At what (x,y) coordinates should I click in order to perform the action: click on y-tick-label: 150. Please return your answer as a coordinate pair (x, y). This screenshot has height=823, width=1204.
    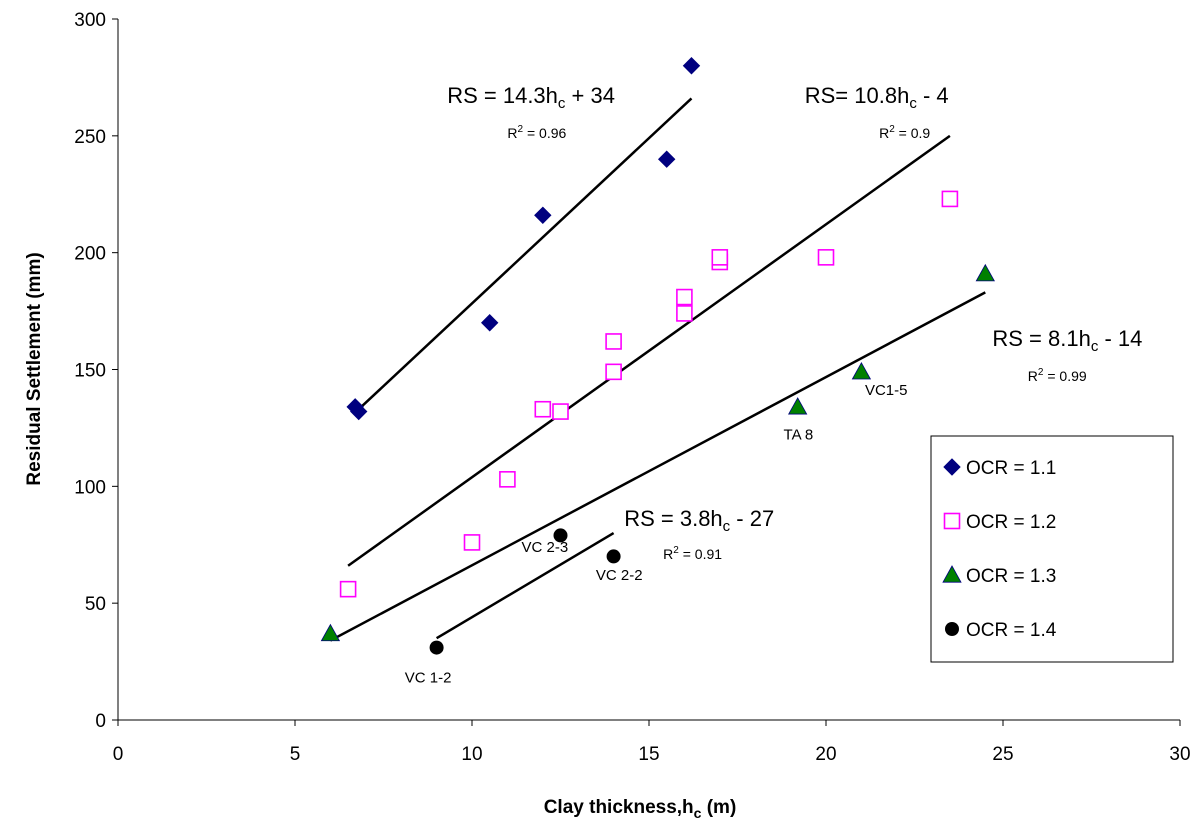
    Looking at the image, I should click on (90, 371).